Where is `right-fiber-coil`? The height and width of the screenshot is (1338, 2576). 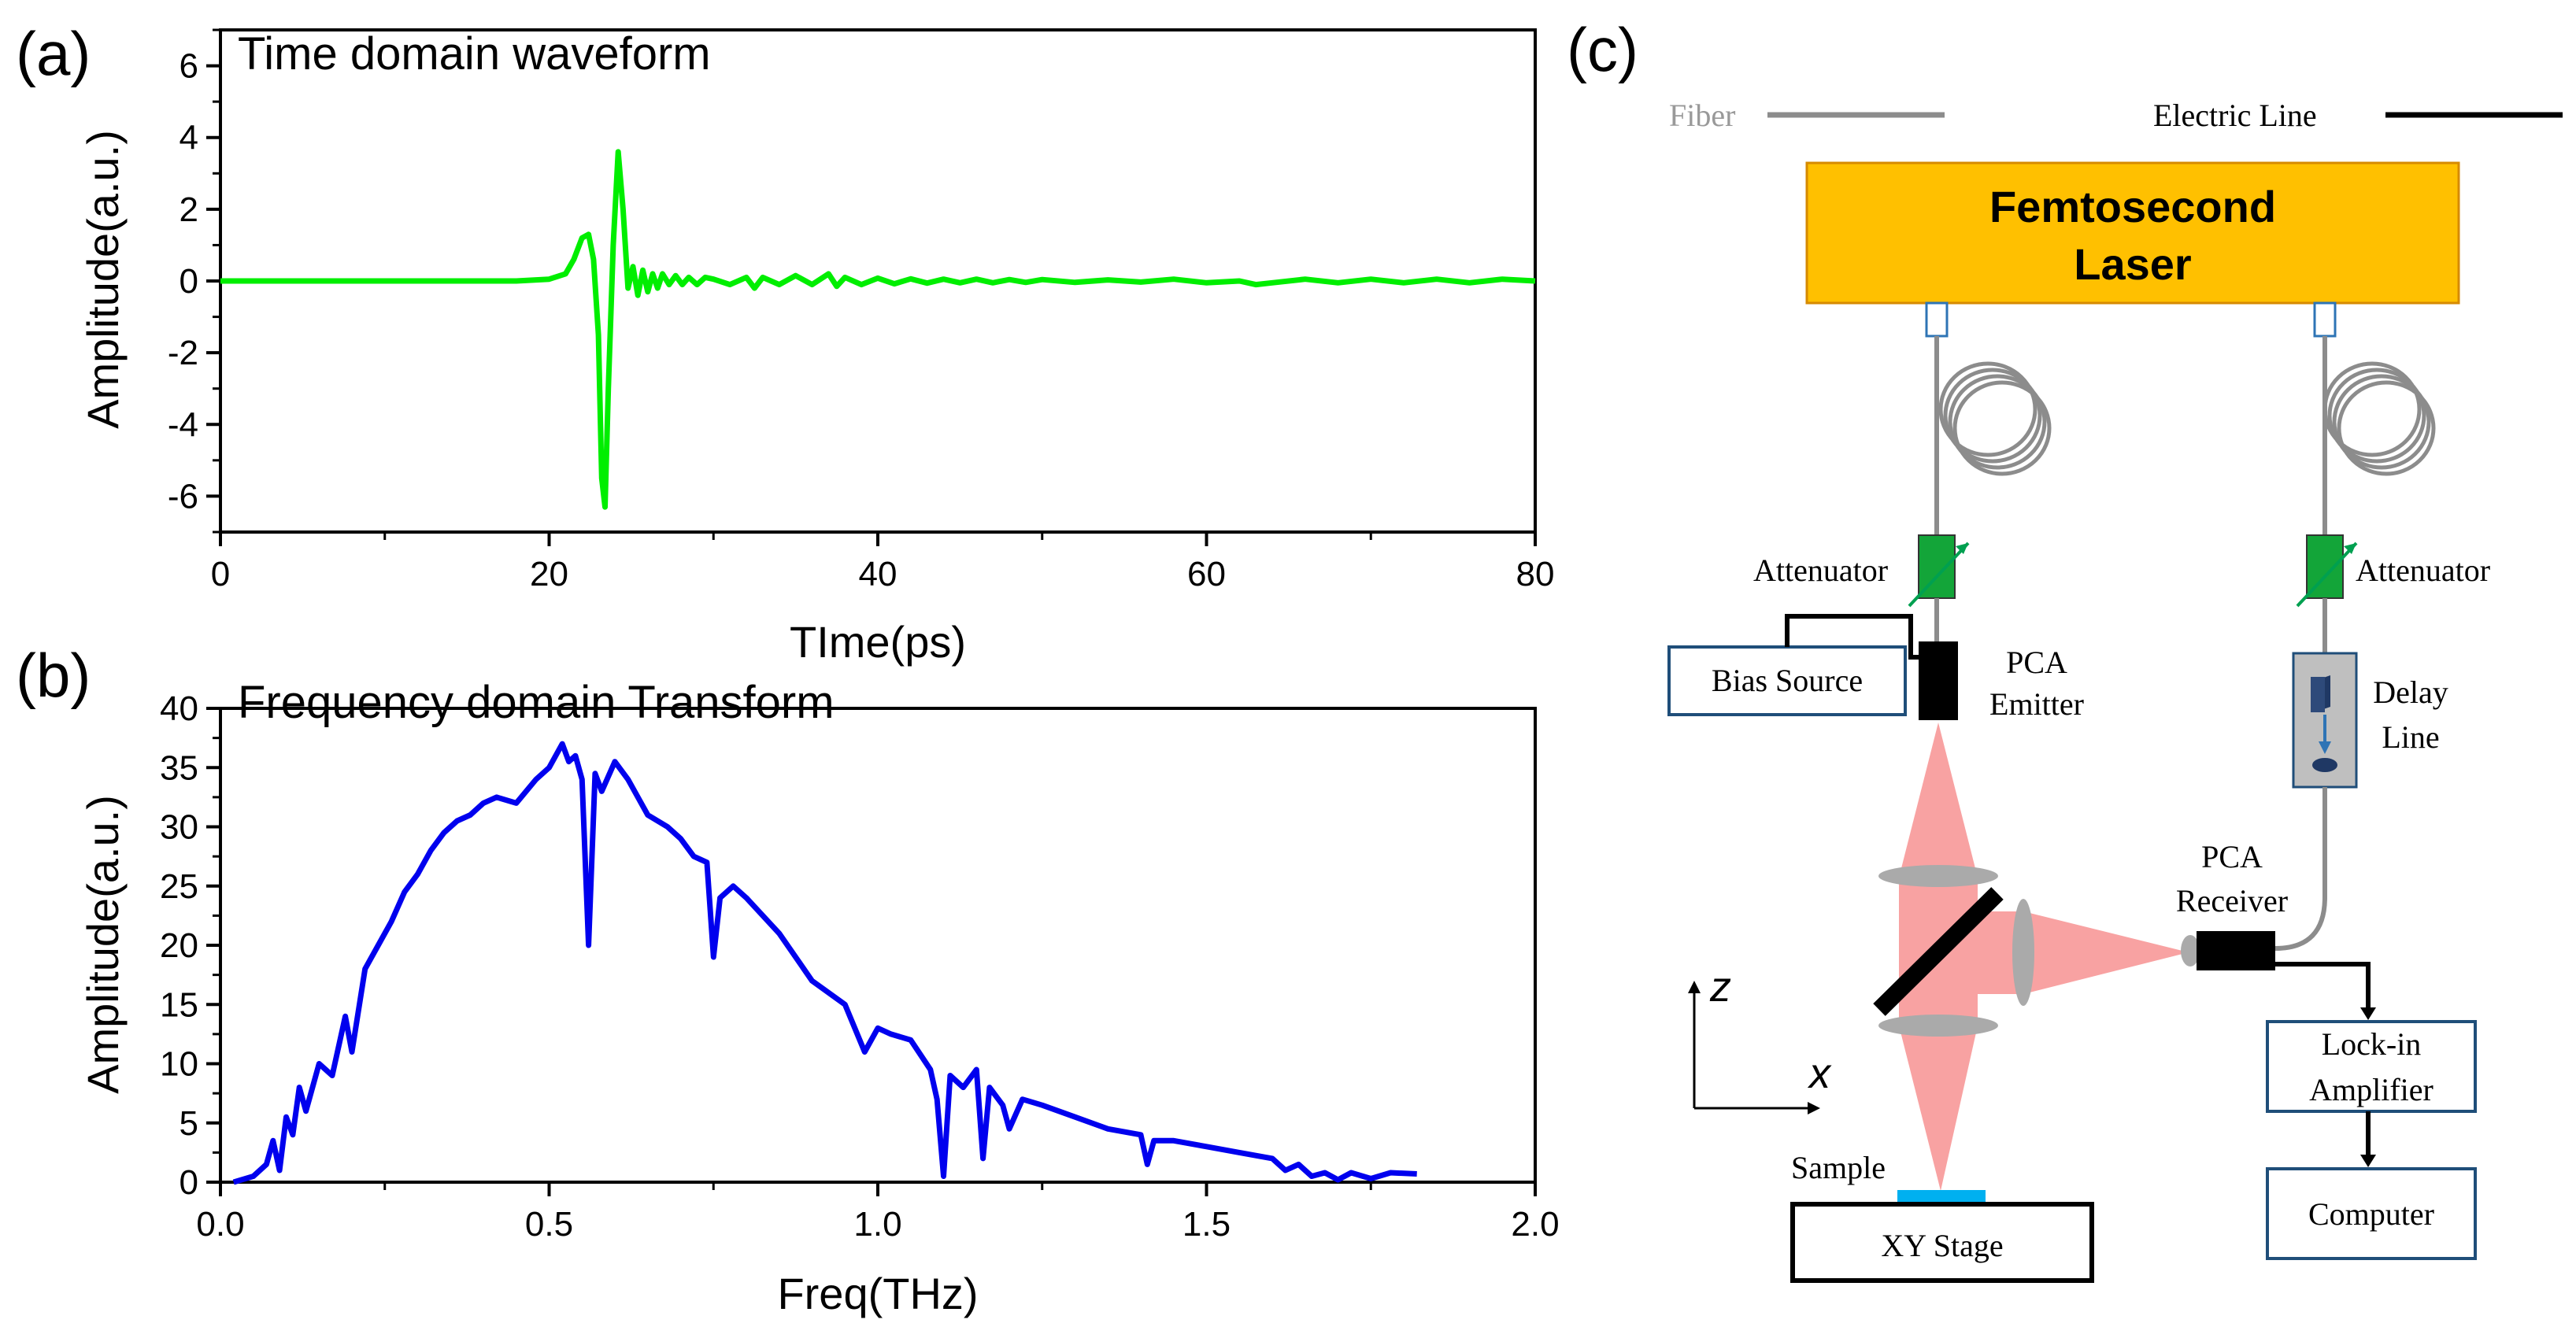
right-fiber-coil is located at coordinates (2379, 418).